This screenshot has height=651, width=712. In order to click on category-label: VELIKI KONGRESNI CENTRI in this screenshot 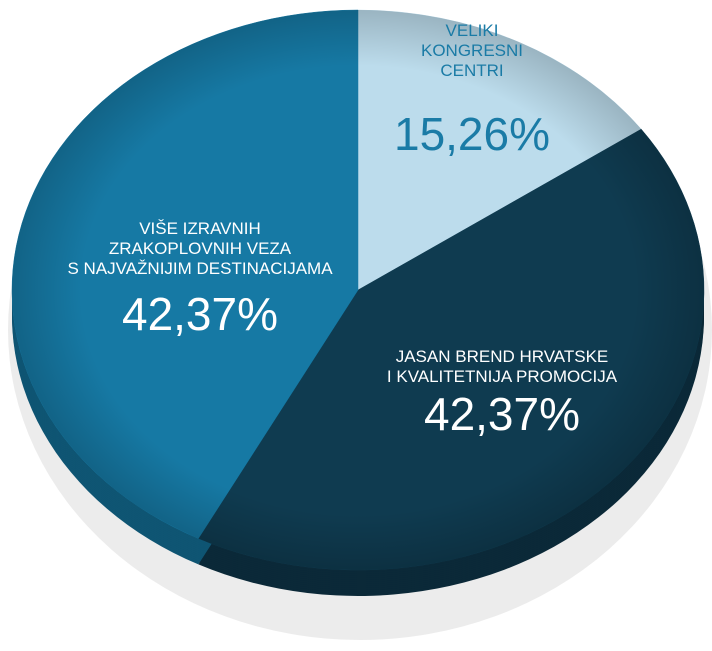, I will do `click(472, 50)`.